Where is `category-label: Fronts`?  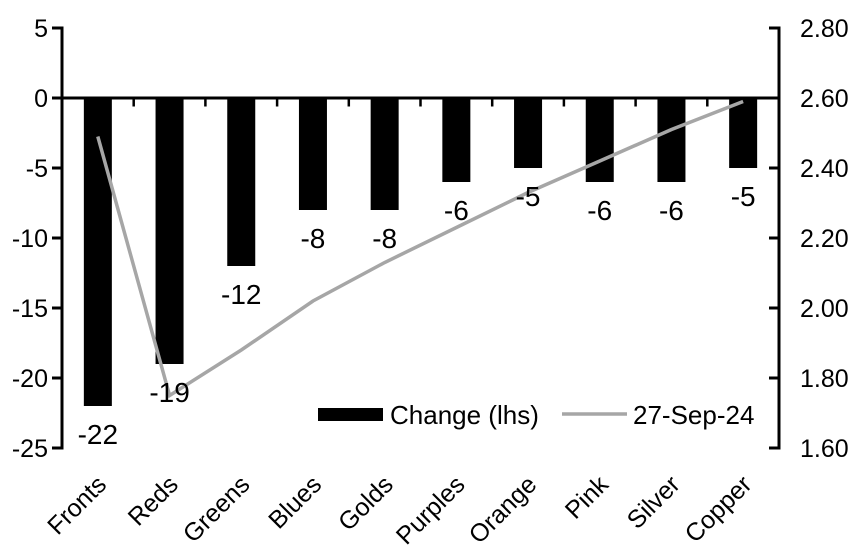 category-label: Fronts is located at coordinates (77, 505).